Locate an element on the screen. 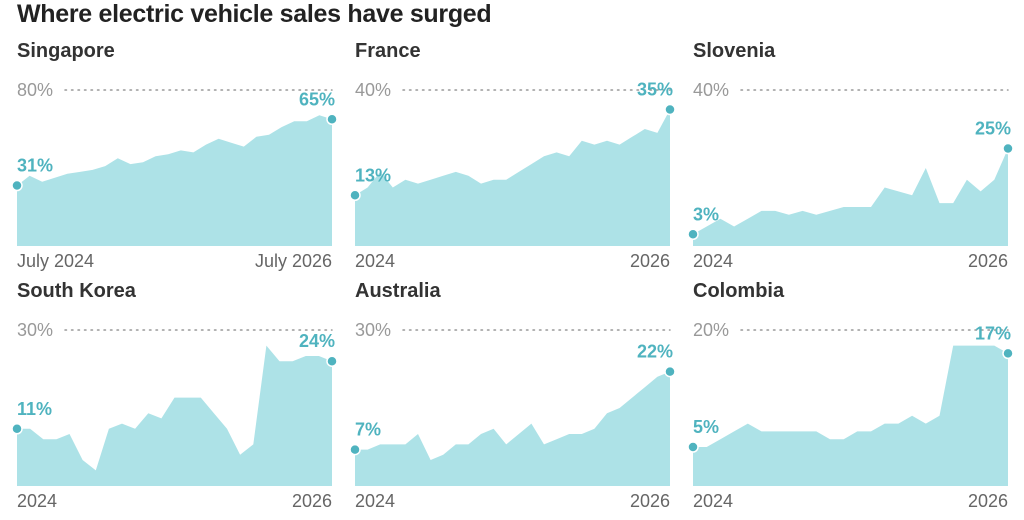 This screenshot has width=1024, height=520. start-value-label: 11% is located at coordinates (34, 409).